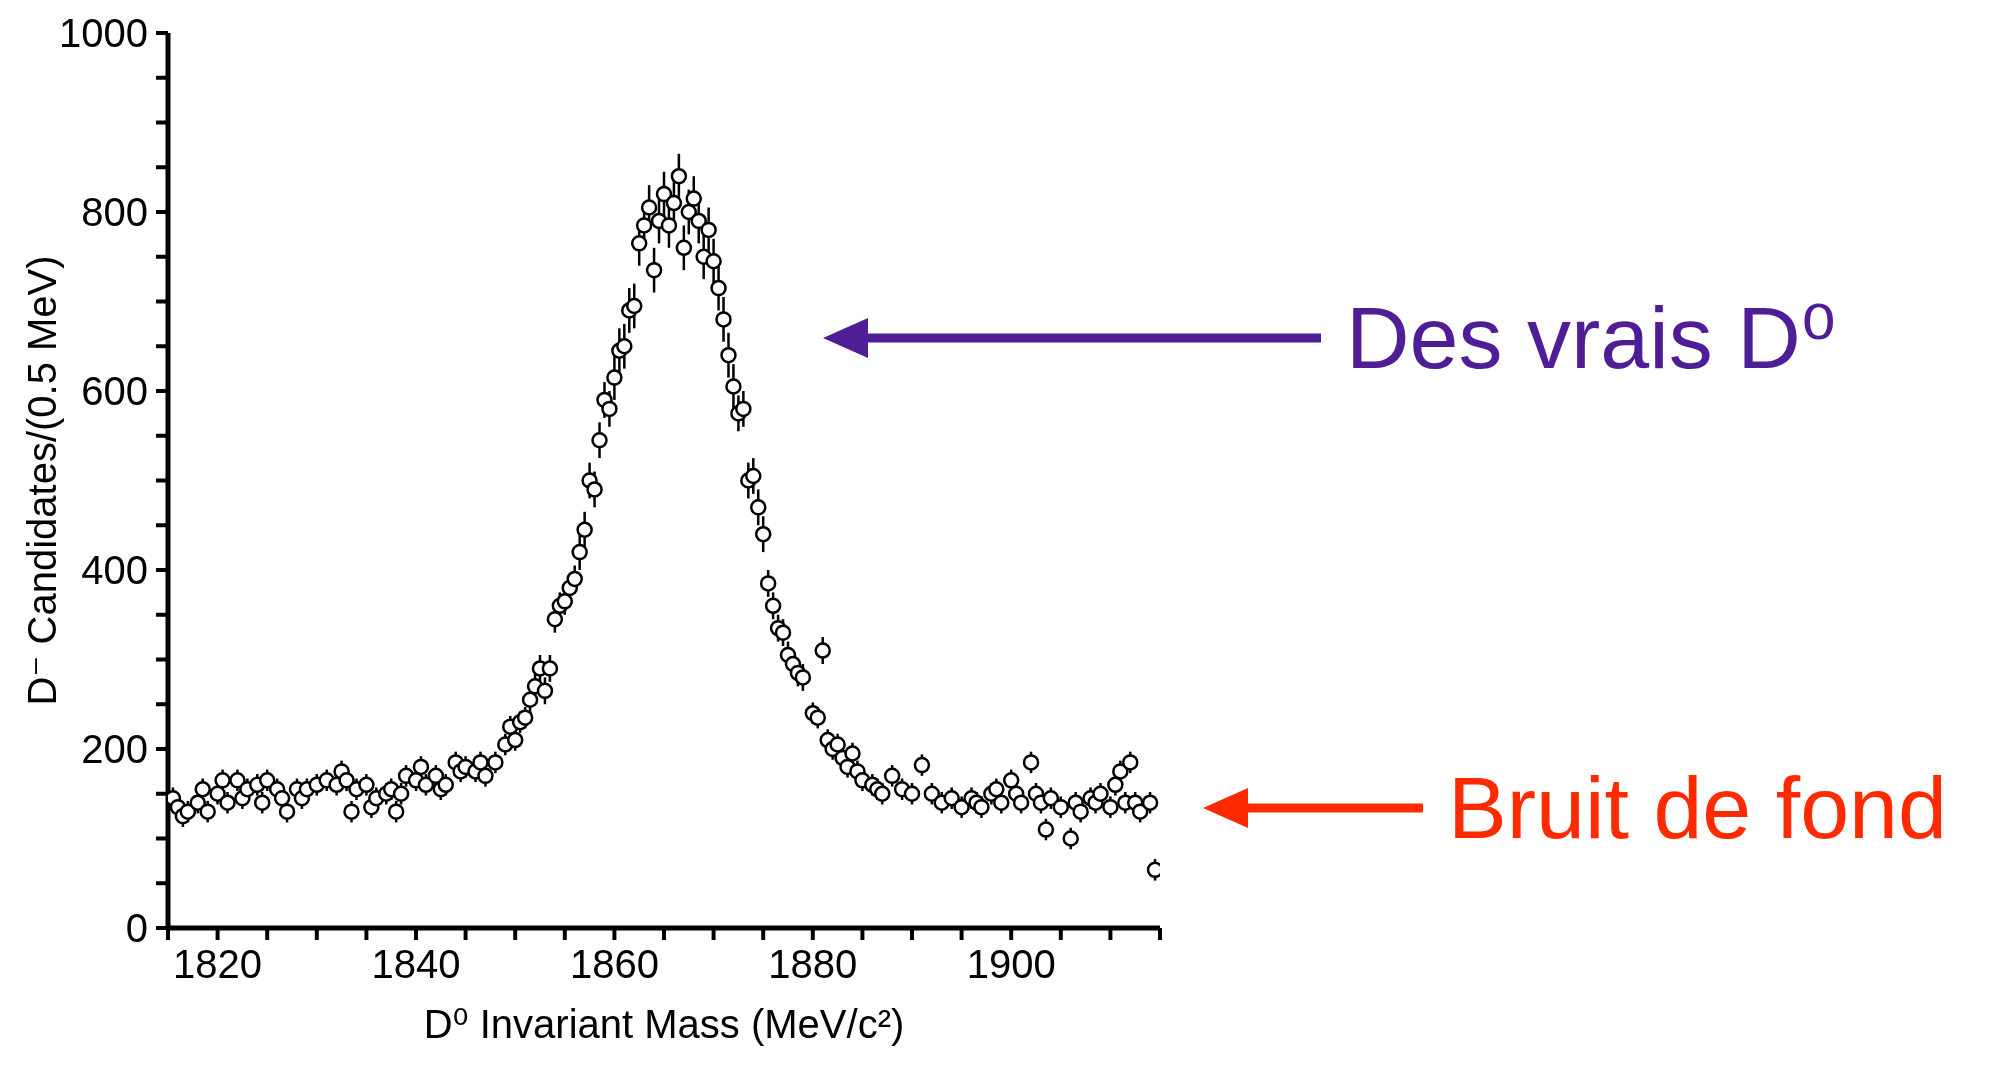 The width and height of the screenshot is (2010, 1070). I want to click on x-tick-label: 1820, so click(218, 964).